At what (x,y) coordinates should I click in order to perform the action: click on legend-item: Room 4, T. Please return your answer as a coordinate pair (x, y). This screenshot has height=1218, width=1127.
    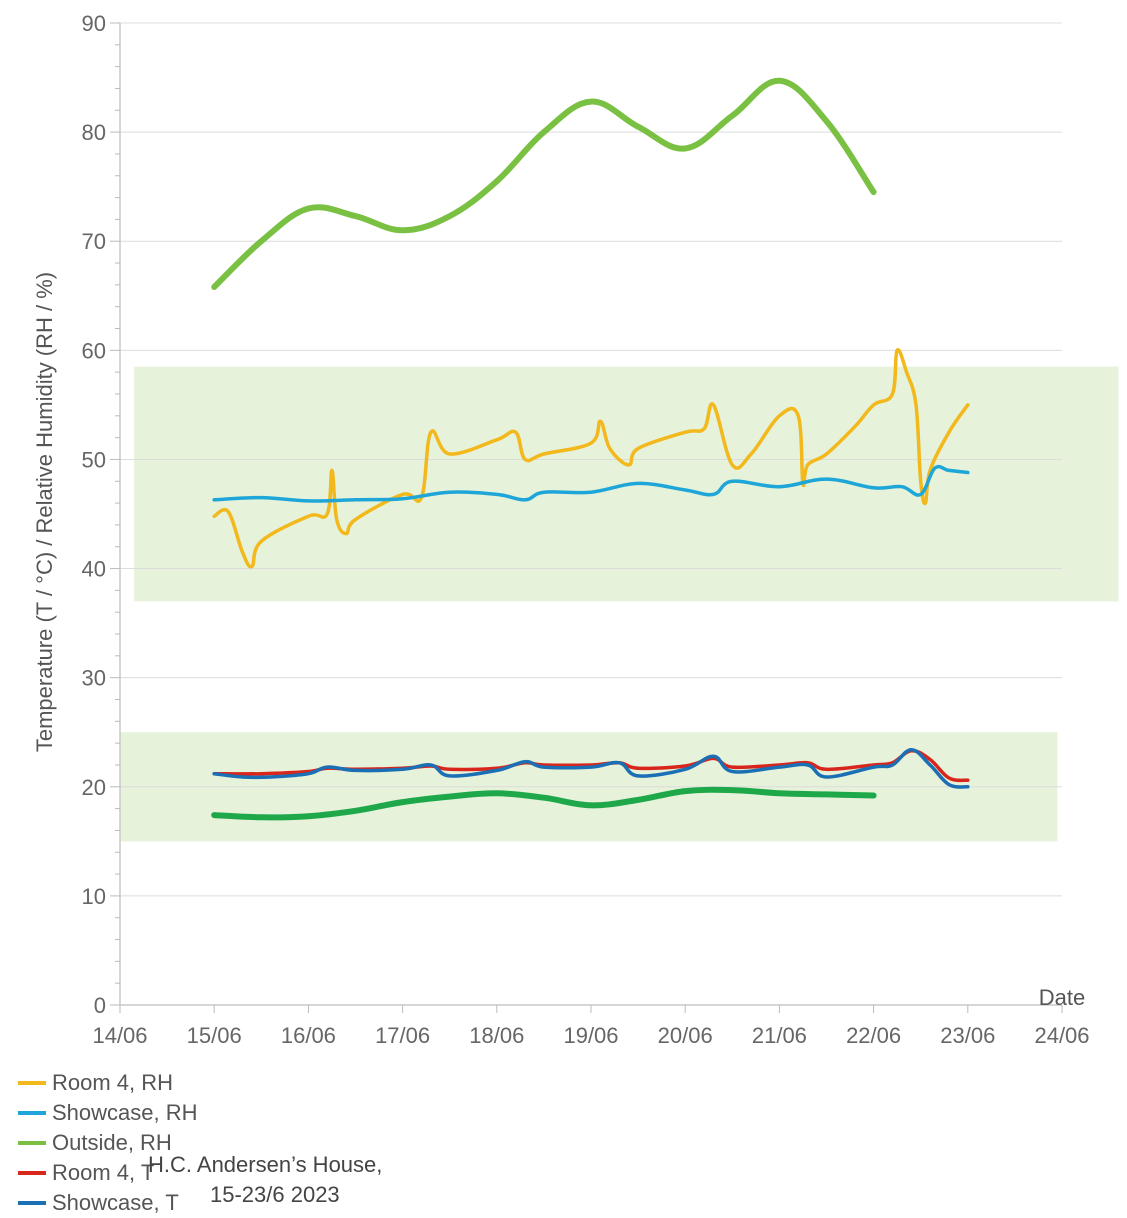
    Looking at the image, I should click on (86, 1173).